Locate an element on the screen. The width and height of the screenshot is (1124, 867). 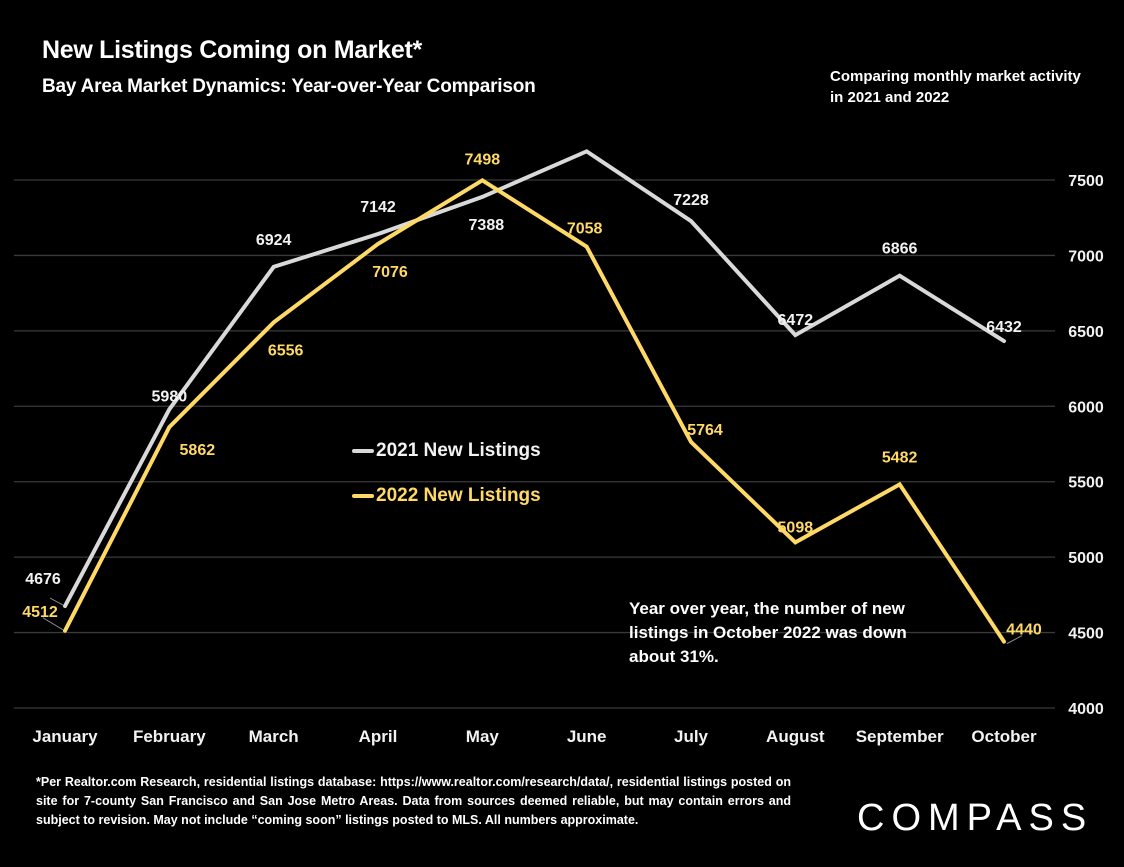
data-label: 7058 is located at coordinates (585, 229).